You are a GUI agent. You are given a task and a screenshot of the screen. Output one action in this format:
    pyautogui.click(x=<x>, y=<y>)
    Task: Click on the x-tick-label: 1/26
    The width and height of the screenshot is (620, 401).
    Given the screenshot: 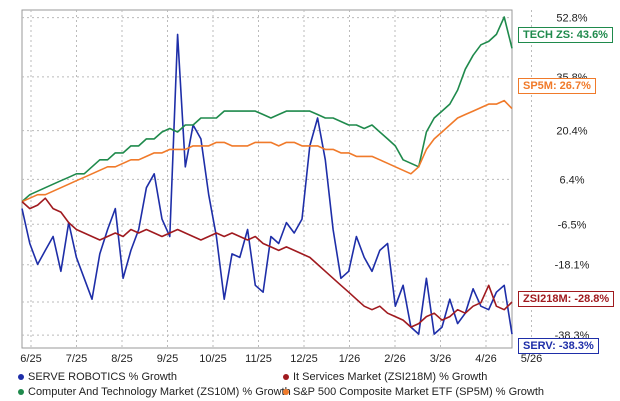 What is the action you would take?
    pyautogui.click(x=349, y=359)
    